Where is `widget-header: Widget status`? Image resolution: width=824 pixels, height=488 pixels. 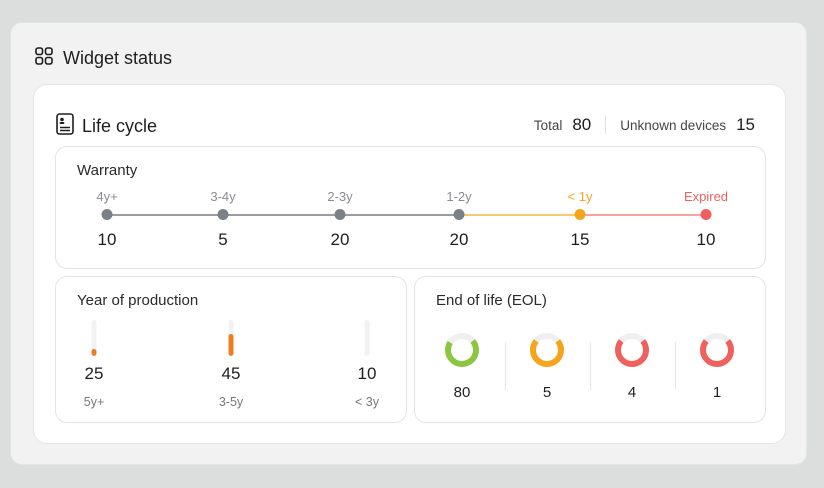
widget-header: Widget status is located at coordinates (103, 58).